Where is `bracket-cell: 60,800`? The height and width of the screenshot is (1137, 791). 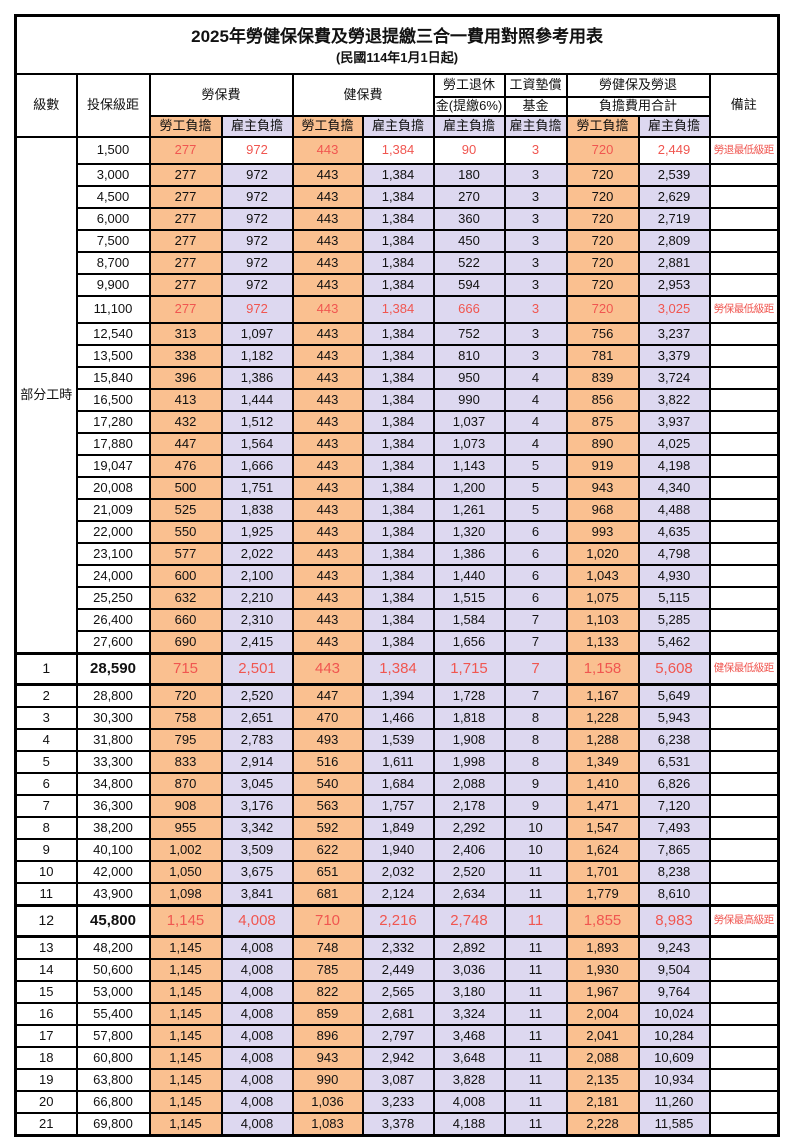 bracket-cell: 60,800 is located at coordinates (113, 1058).